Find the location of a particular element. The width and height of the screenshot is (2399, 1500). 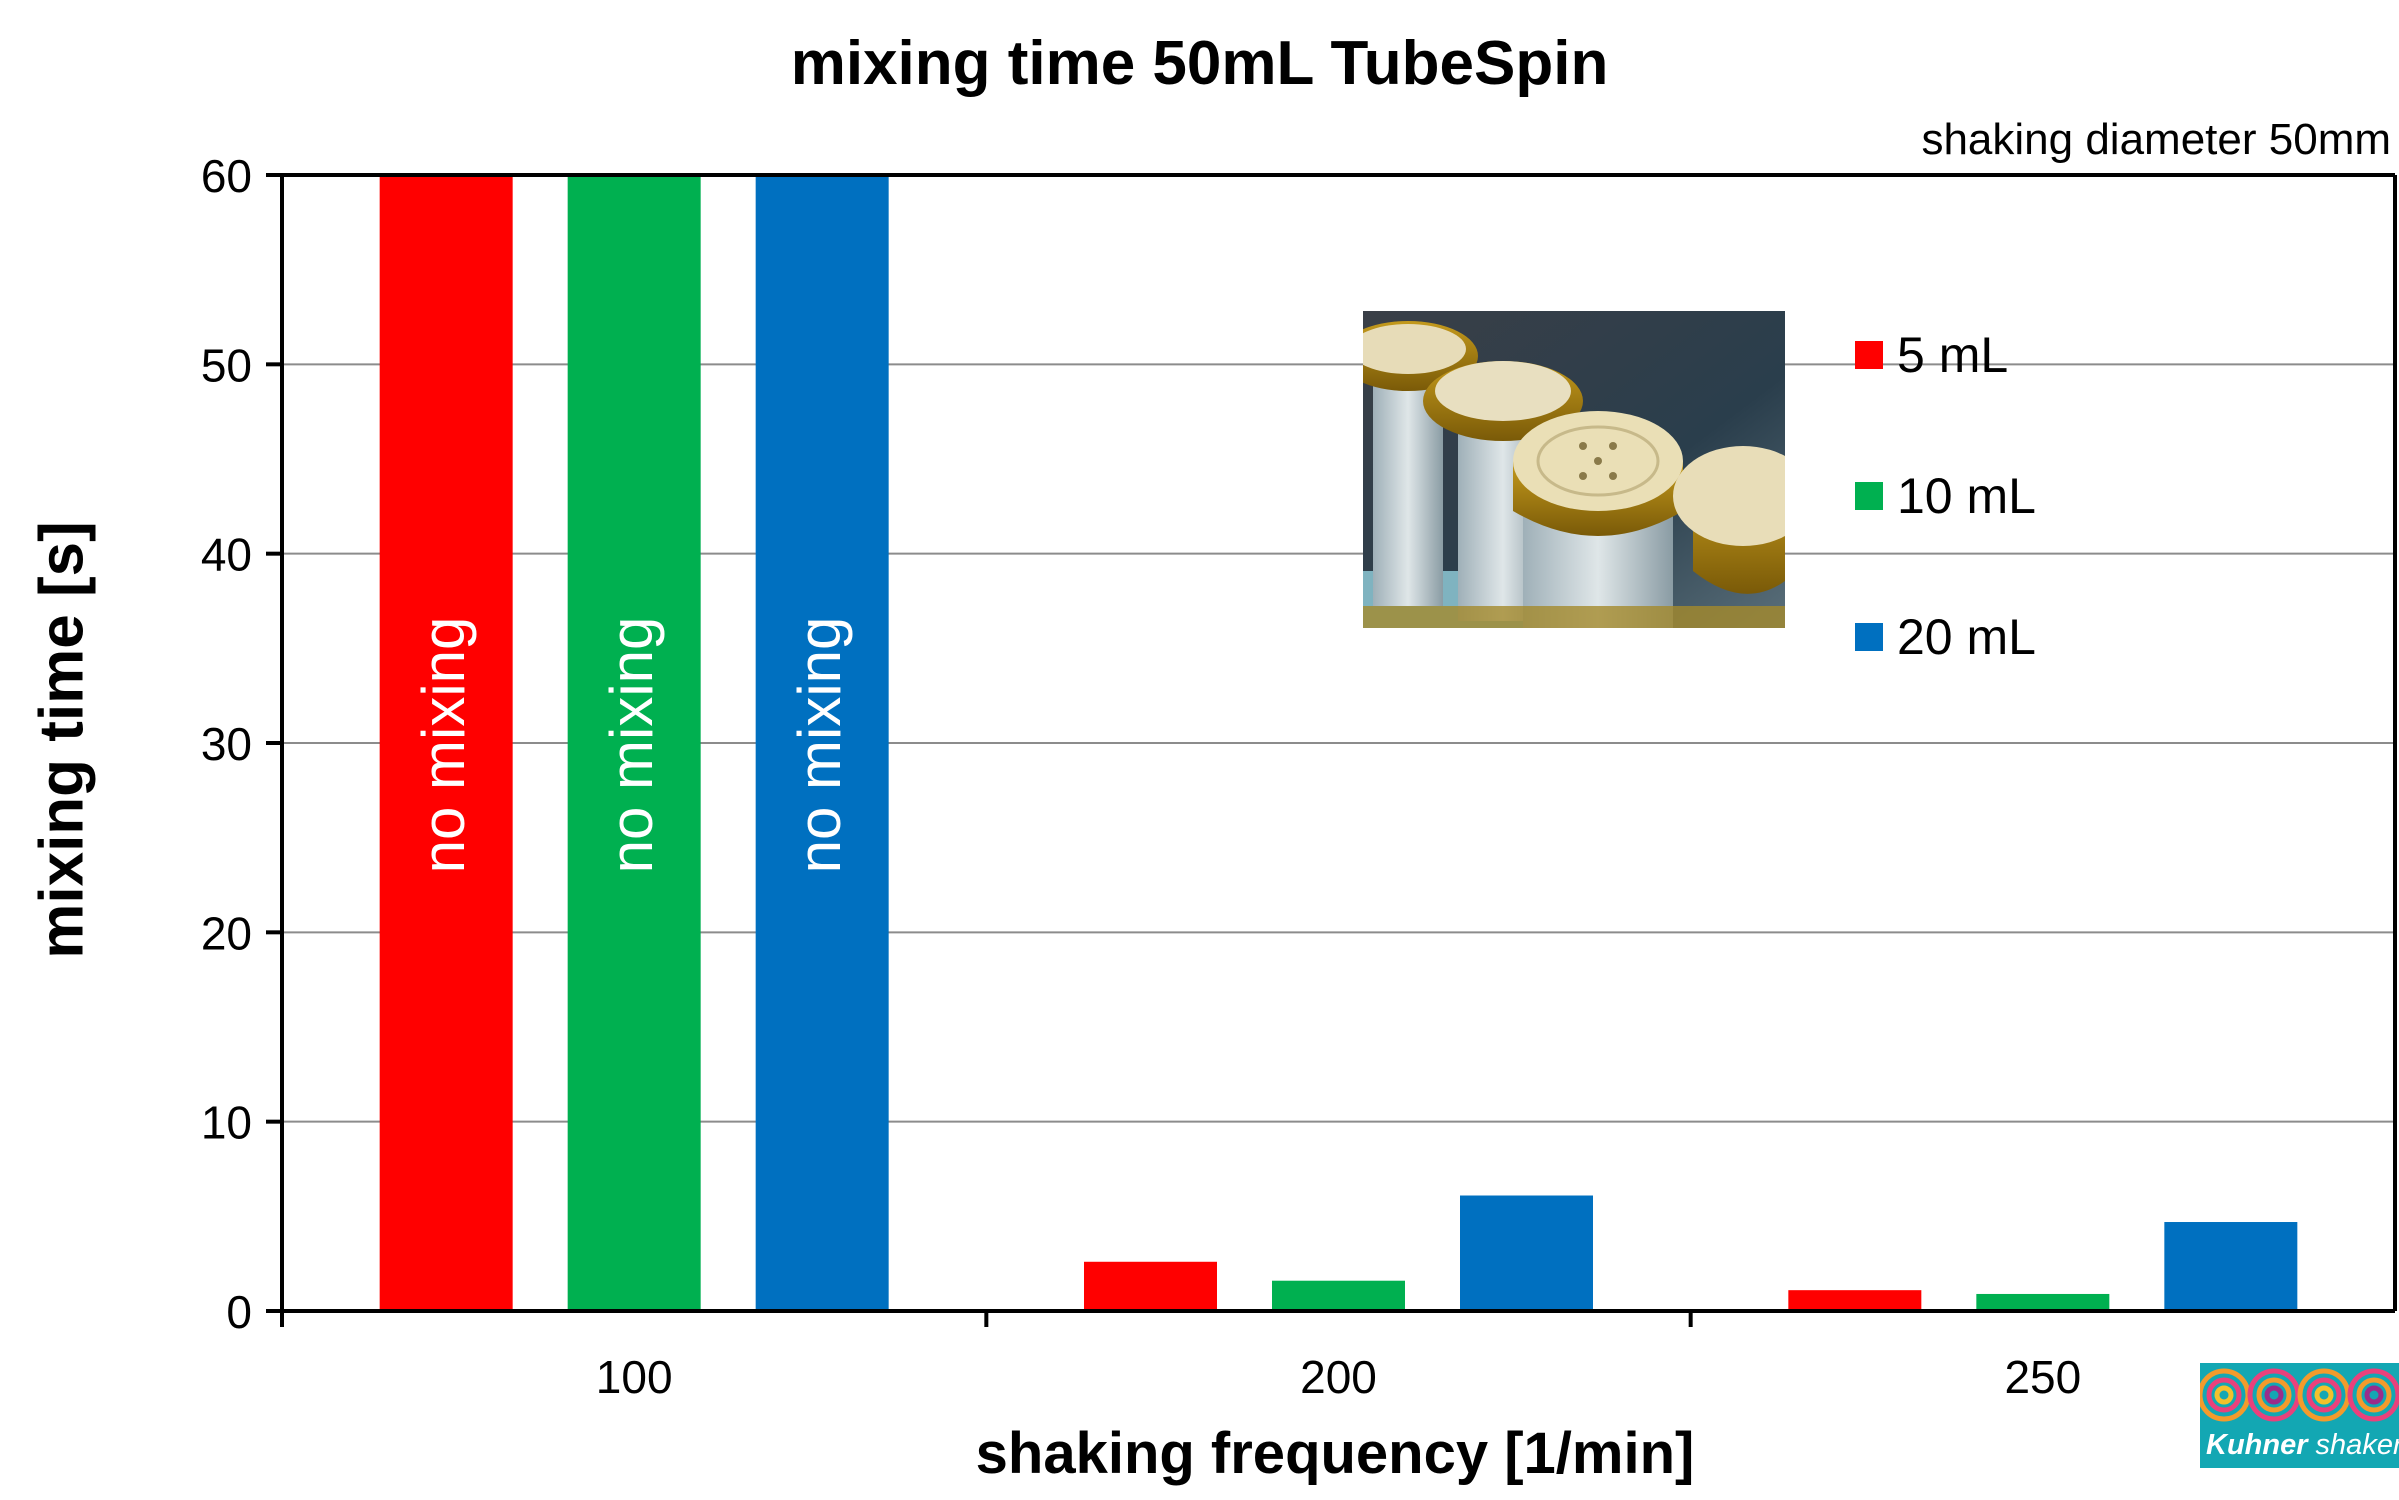

y-axis-label: mixing time [s] is located at coordinates (62, 740).